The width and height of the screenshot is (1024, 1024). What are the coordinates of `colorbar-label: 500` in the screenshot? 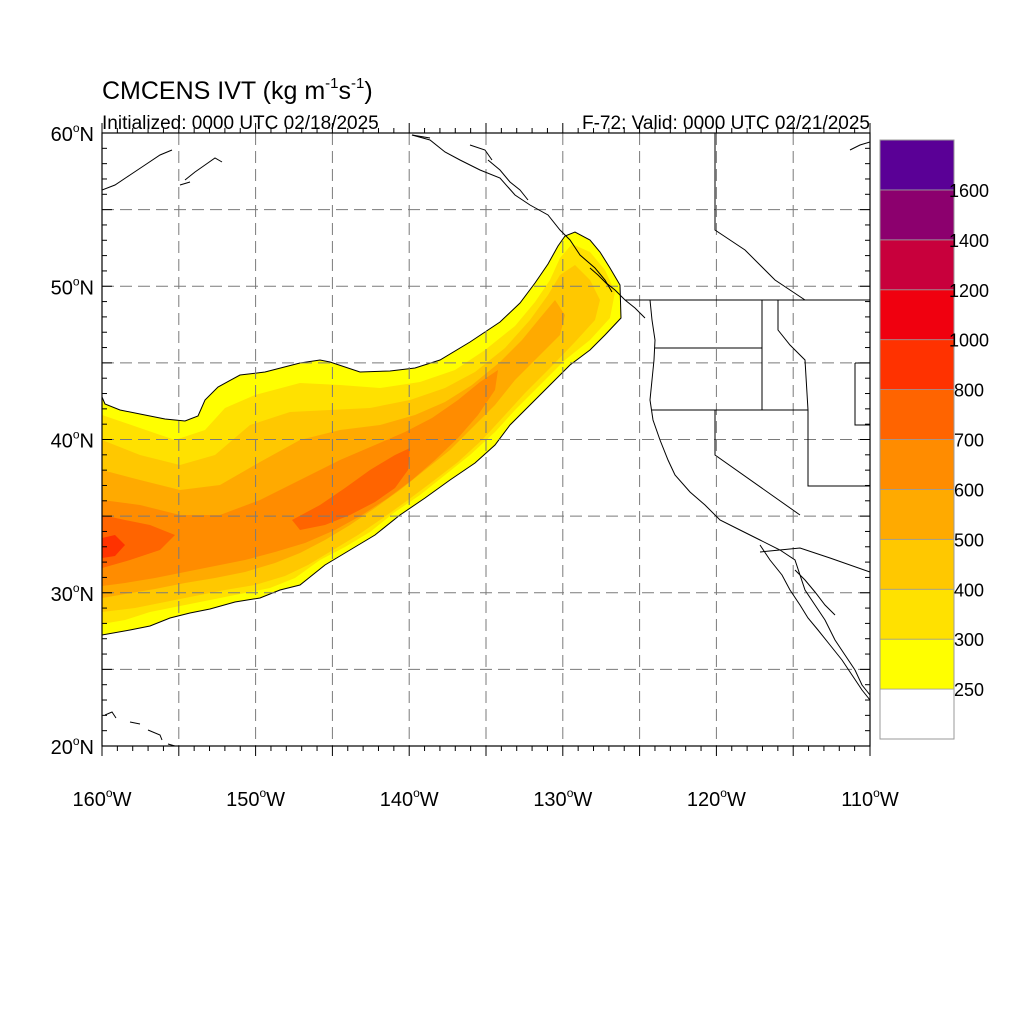 It's located at (969, 540).